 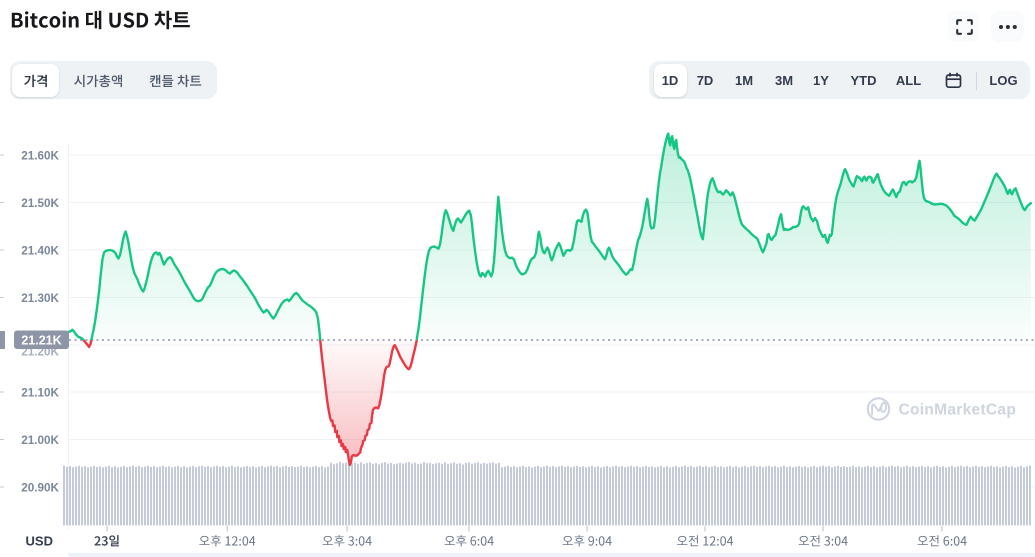 What do you see at coordinates (40, 392) in the screenshot?
I see `svg-text: 21.10K` at bounding box center [40, 392].